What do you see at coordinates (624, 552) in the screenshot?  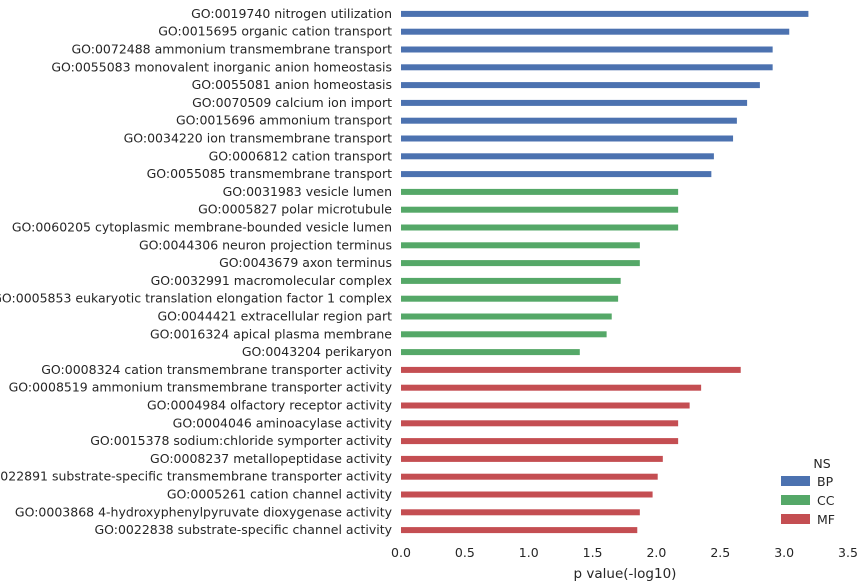 I see `x-axis-ticks-group: 0.0 0.5 1.0 1.5 2.0 2.5 3.0 3.5` at bounding box center [624, 552].